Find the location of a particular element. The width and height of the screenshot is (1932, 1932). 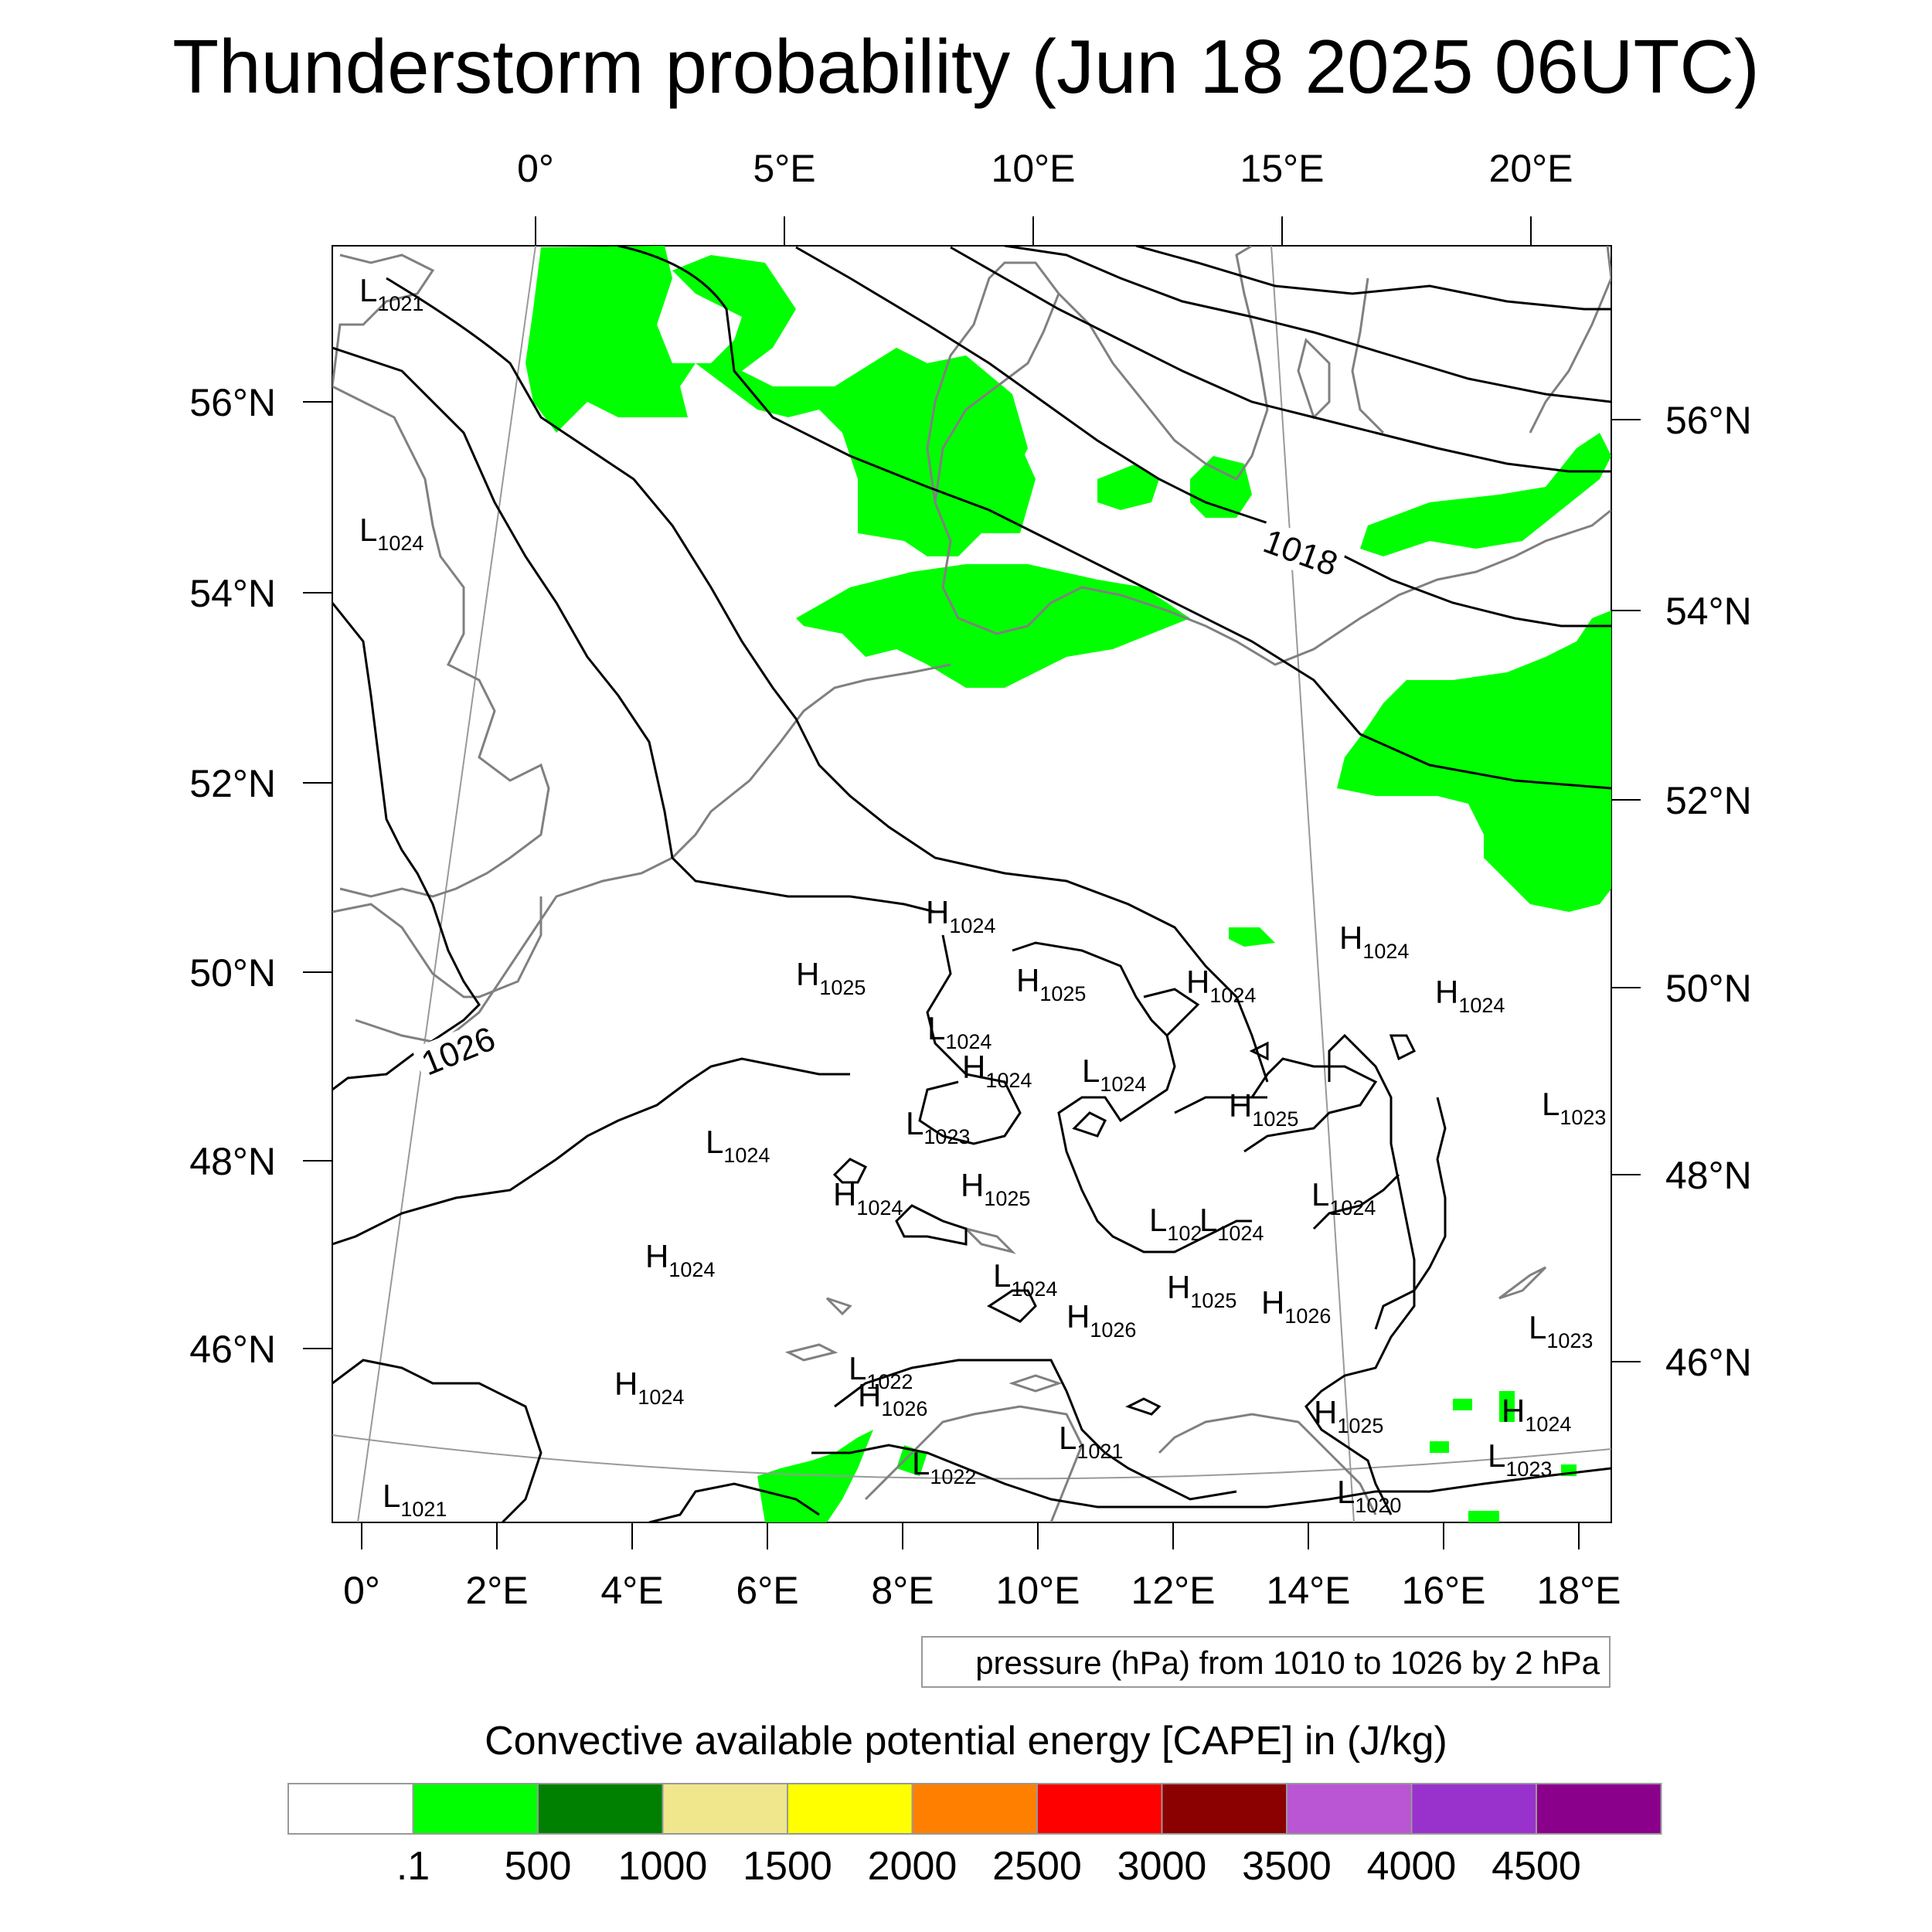

coast-adriatic is located at coordinates (1268, 1464).